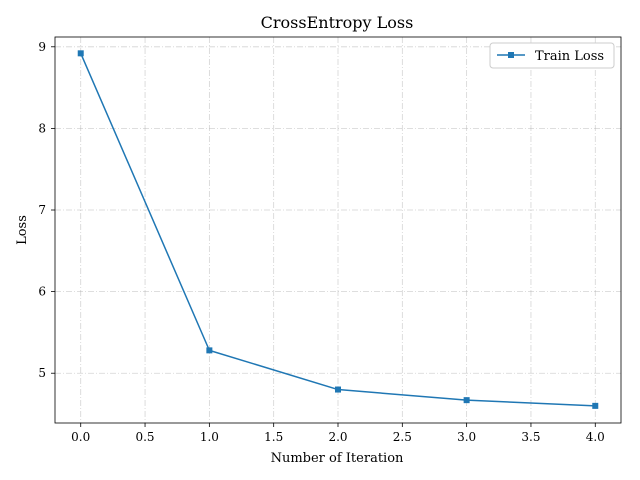 This screenshot has height=480, width=640. What do you see at coordinates (337, 22) in the screenshot?
I see `chart-title: CrossEntropy Loss` at bounding box center [337, 22].